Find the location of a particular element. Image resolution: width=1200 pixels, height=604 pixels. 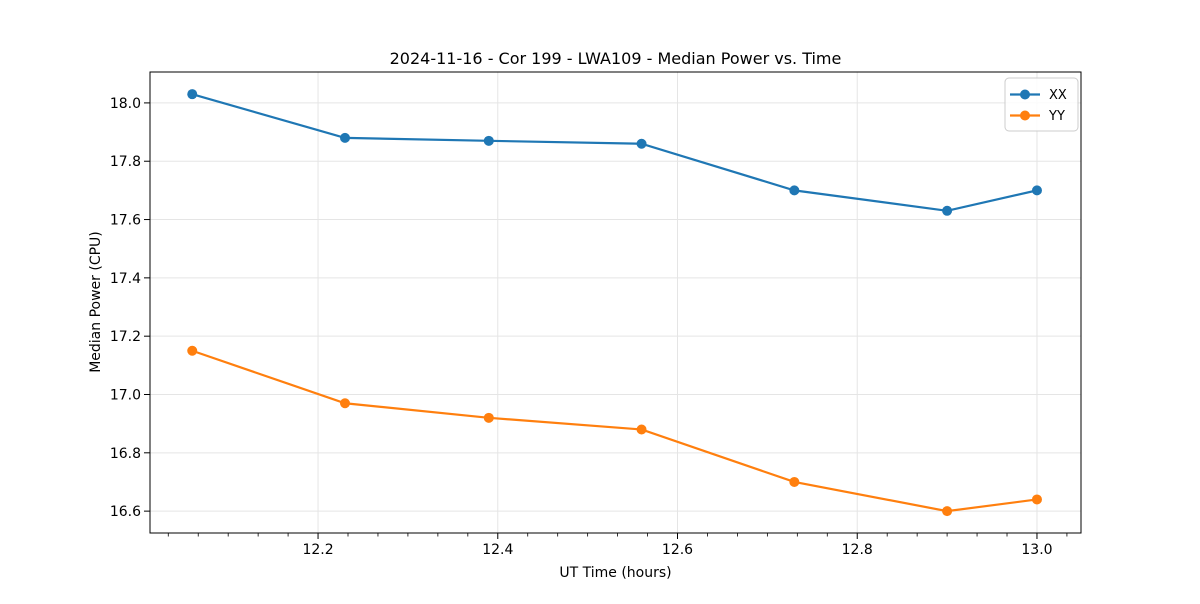

y-tick-label: 17.8 is located at coordinates (125, 162).